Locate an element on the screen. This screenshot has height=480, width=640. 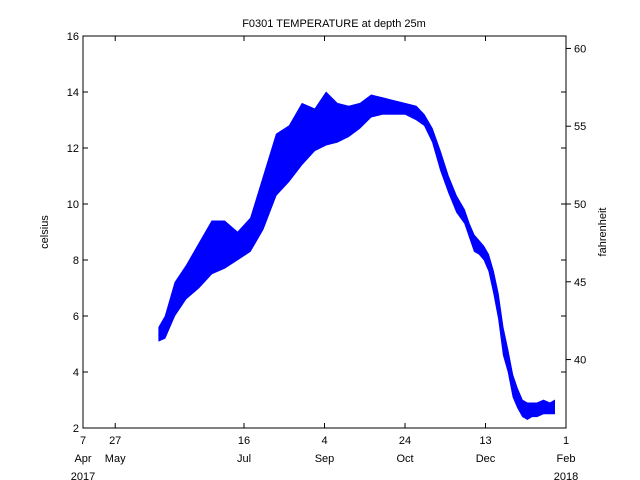
y-tick-label-left: 4 is located at coordinates (76, 373).